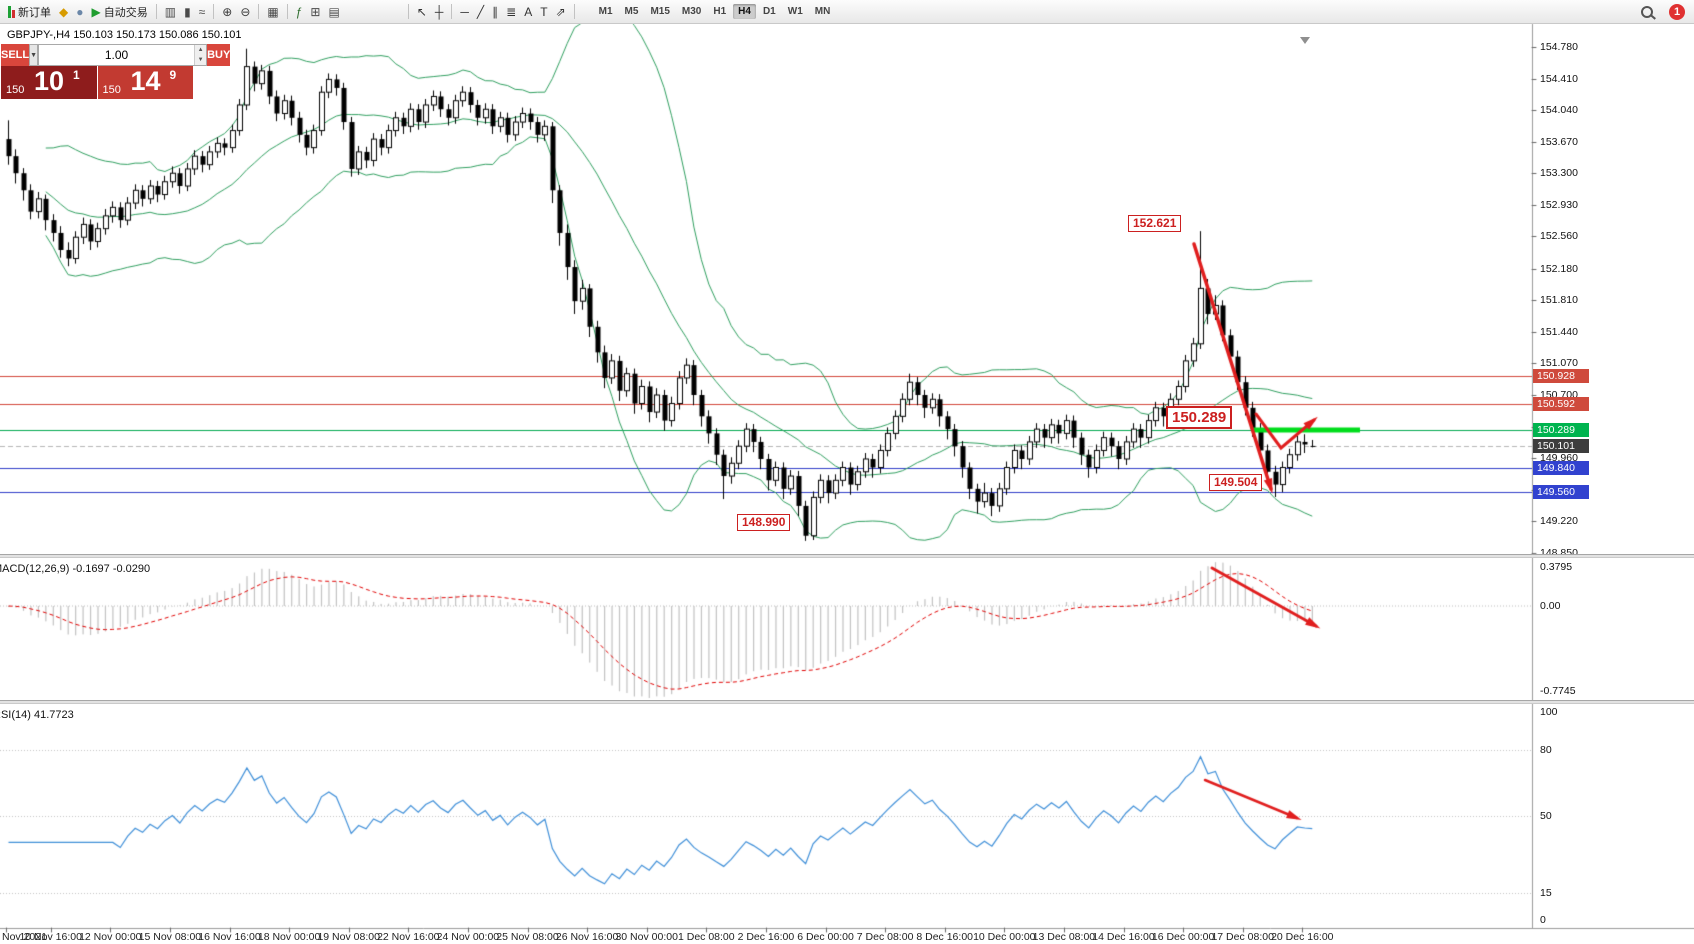  What do you see at coordinates (125, 12) in the screenshot?
I see `autotrading-button-label: 自动交易` at bounding box center [125, 12].